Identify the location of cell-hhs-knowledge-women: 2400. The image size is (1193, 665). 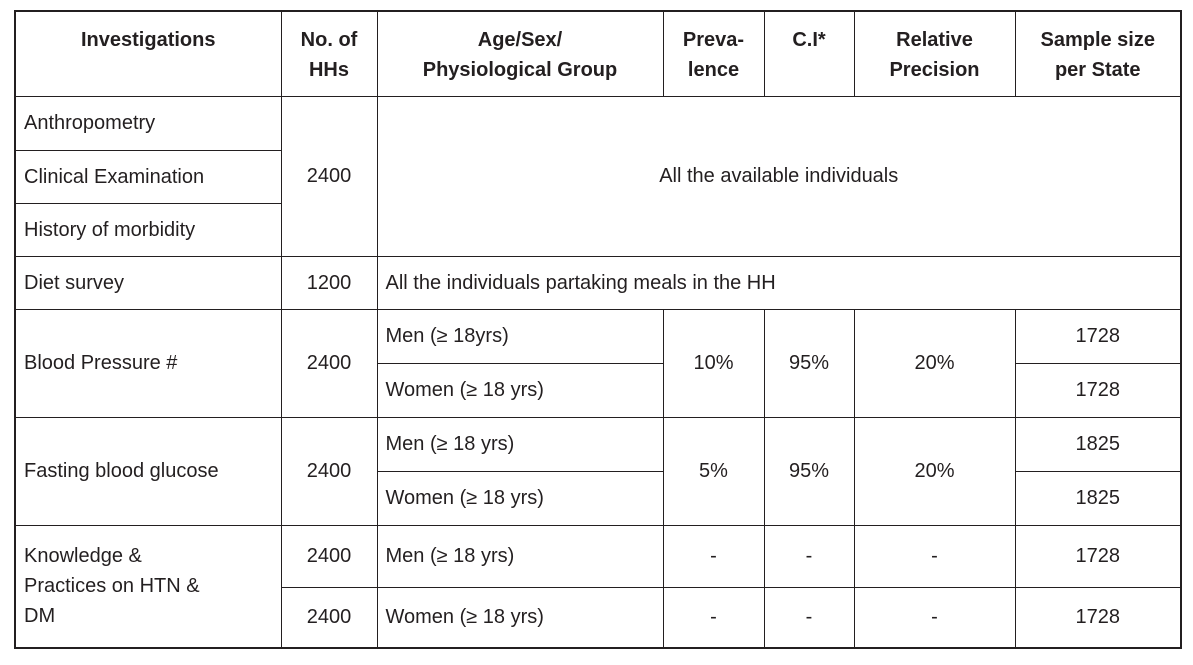
(329, 617).